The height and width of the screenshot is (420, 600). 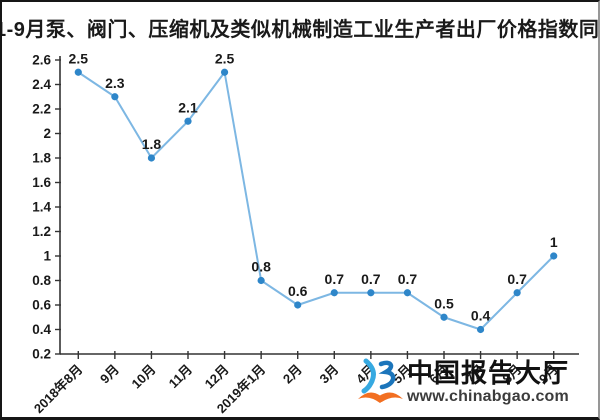 What do you see at coordinates (41, 84) in the screenshot?
I see `y-axis-tick-label: 2.4` at bounding box center [41, 84].